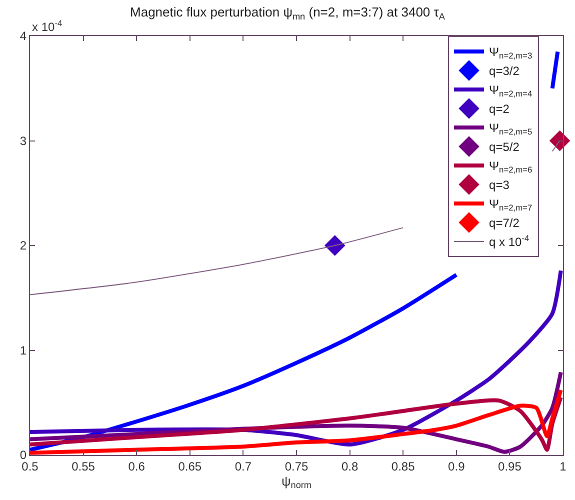 The image size is (575, 500). What do you see at coordinates (190, 466) in the screenshot?
I see `x-tick-label: 0.65` at bounding box center [190, 466].